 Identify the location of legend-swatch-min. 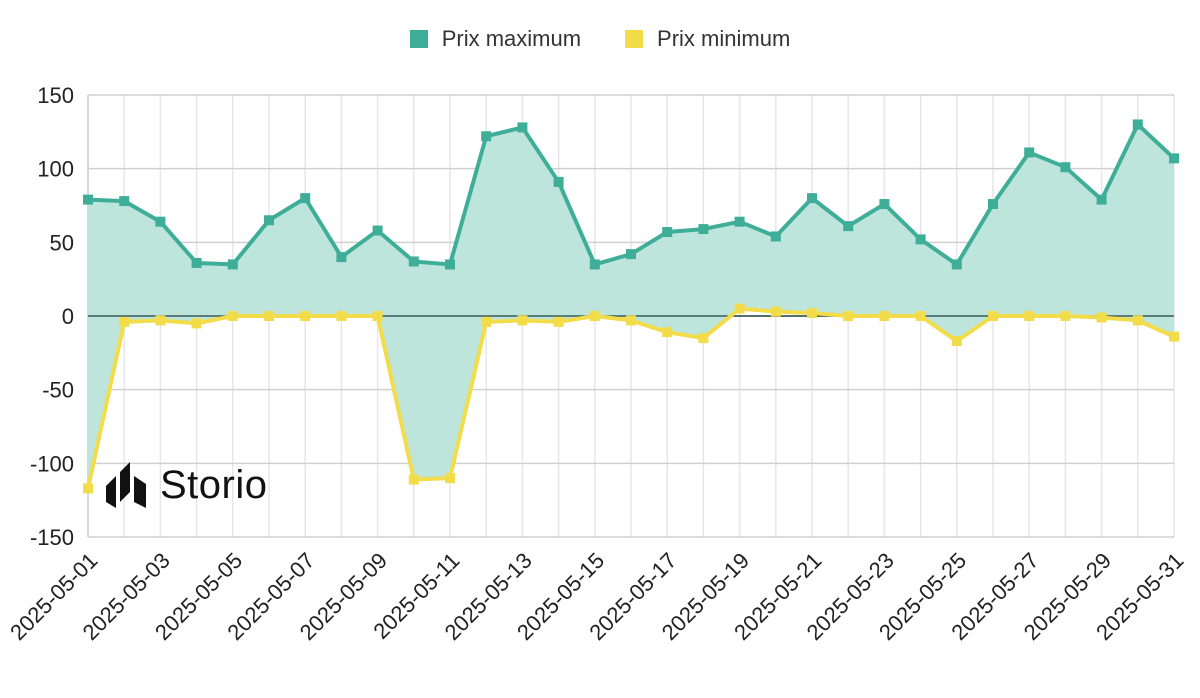
(634, 39).